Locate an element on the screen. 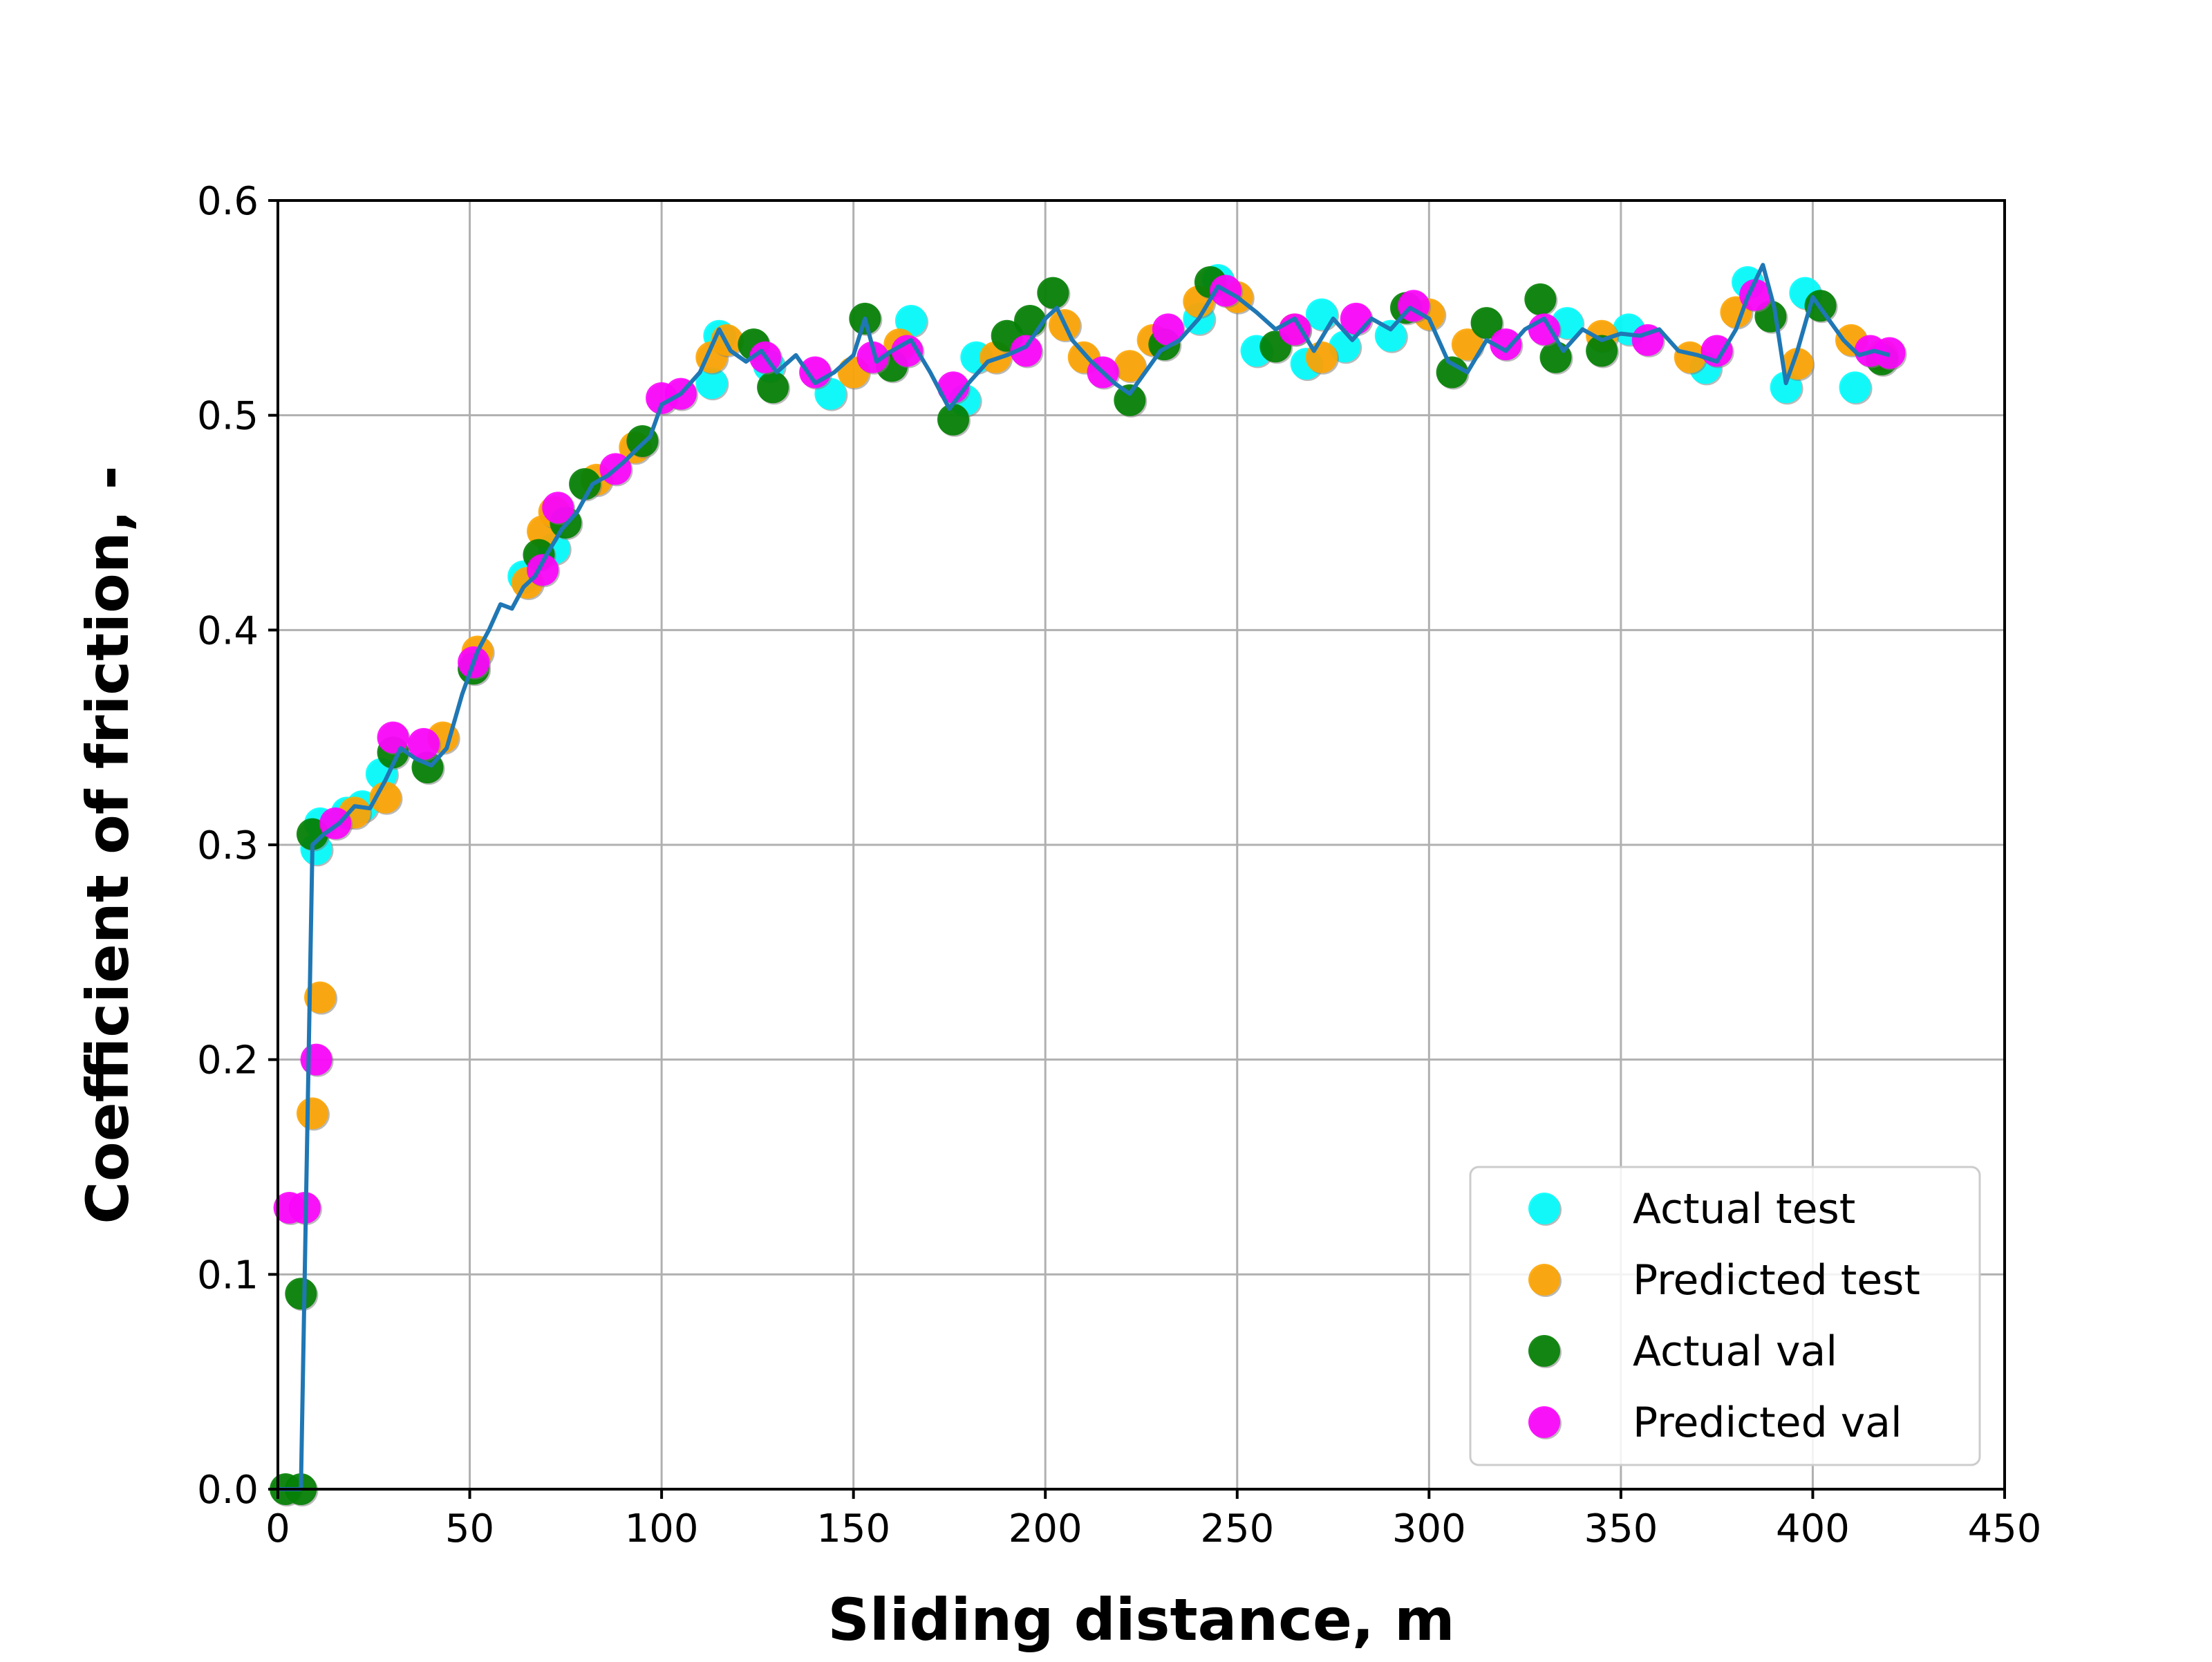 The height and width of the screenshot is (1662, 2212). x-tick-label: 150 is located at coordinates (853, 1529).